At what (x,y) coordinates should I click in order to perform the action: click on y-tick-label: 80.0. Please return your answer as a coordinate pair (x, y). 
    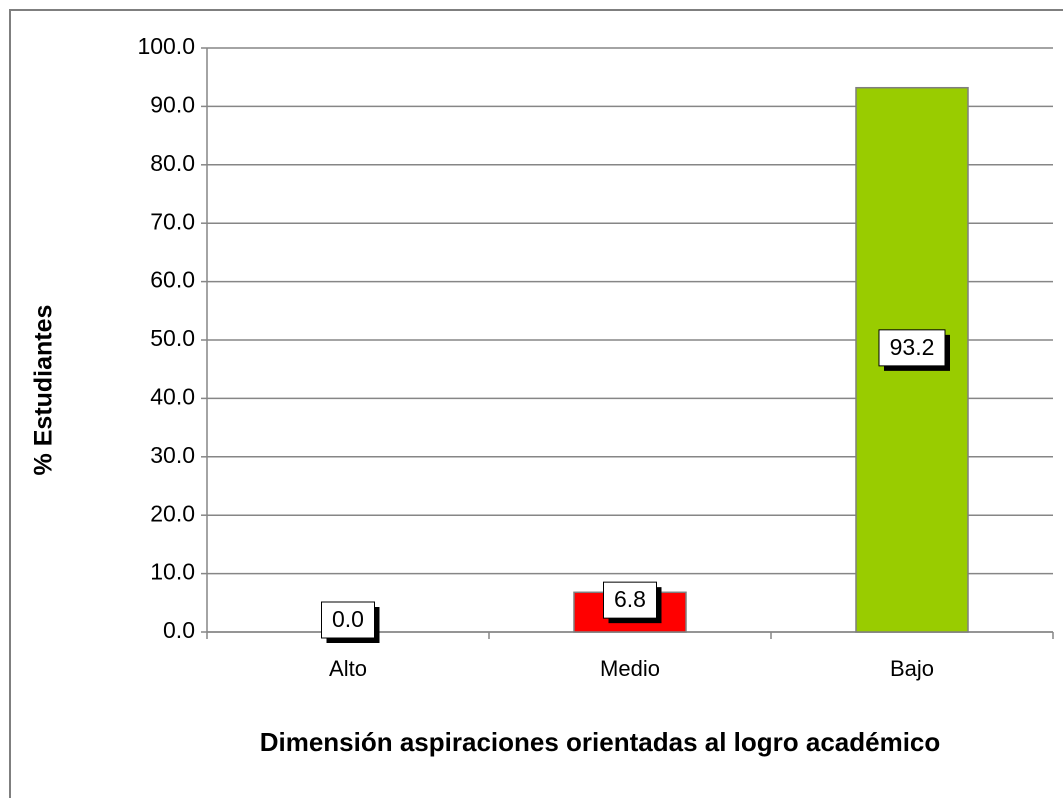
    Looking at the image, I should click on (172, 163).